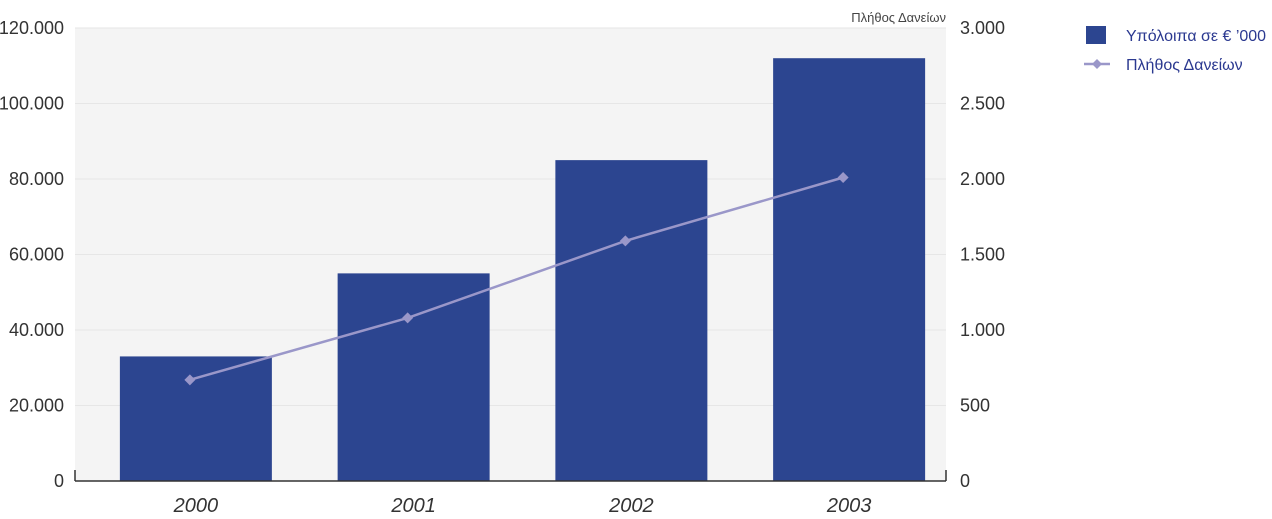  What do you see at coordinates (32, 28) in the screenshot?
I see `left-tick-label: 120.000` at bounding box center [32, 28].